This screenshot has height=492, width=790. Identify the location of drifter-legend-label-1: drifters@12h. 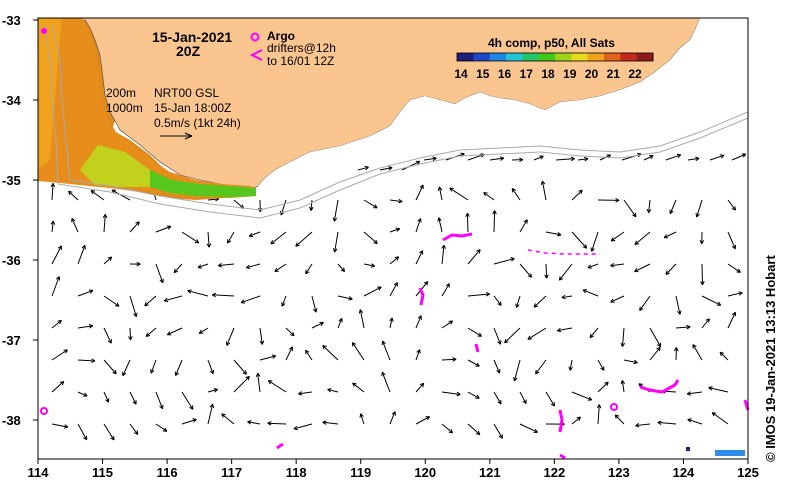
(301, 48).